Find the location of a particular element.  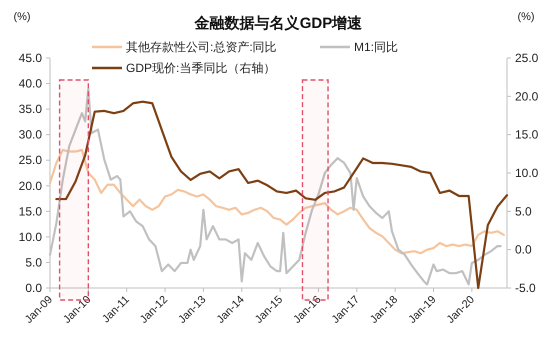

y2-tick-label: 0.0 is located at coordinates (523, 249).